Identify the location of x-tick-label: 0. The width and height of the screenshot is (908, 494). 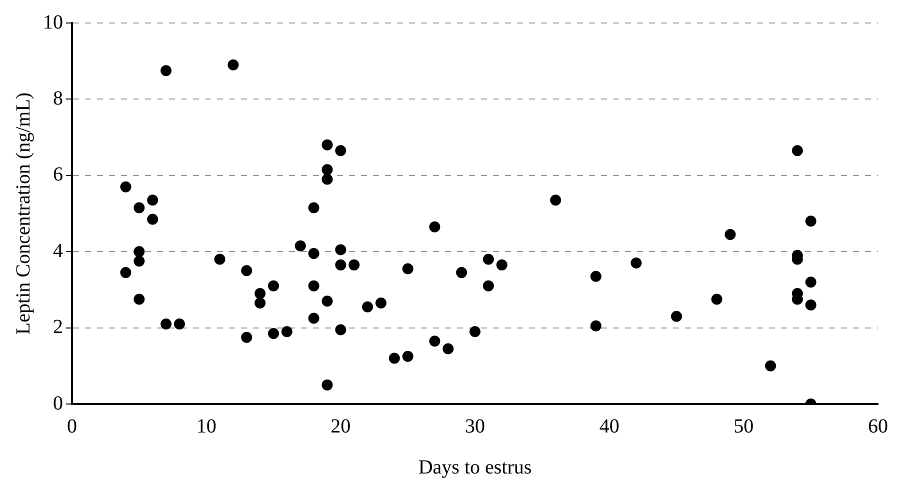
(72, 426).